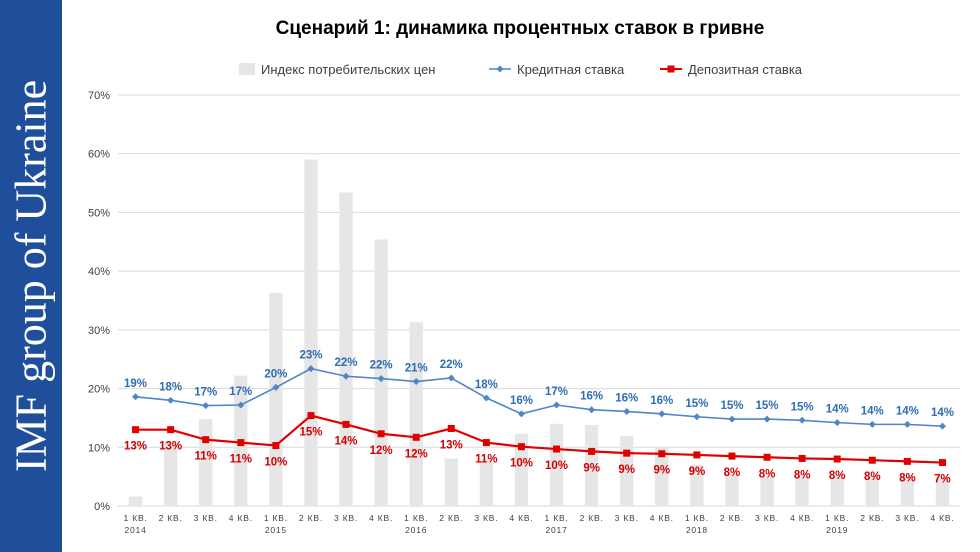 The height and width of the screenshot is (552, 980). What do you see at coordinates (99, 331) in the screenshot?
I see `y-tick-label: 30%` at bounding box center [99, 331].